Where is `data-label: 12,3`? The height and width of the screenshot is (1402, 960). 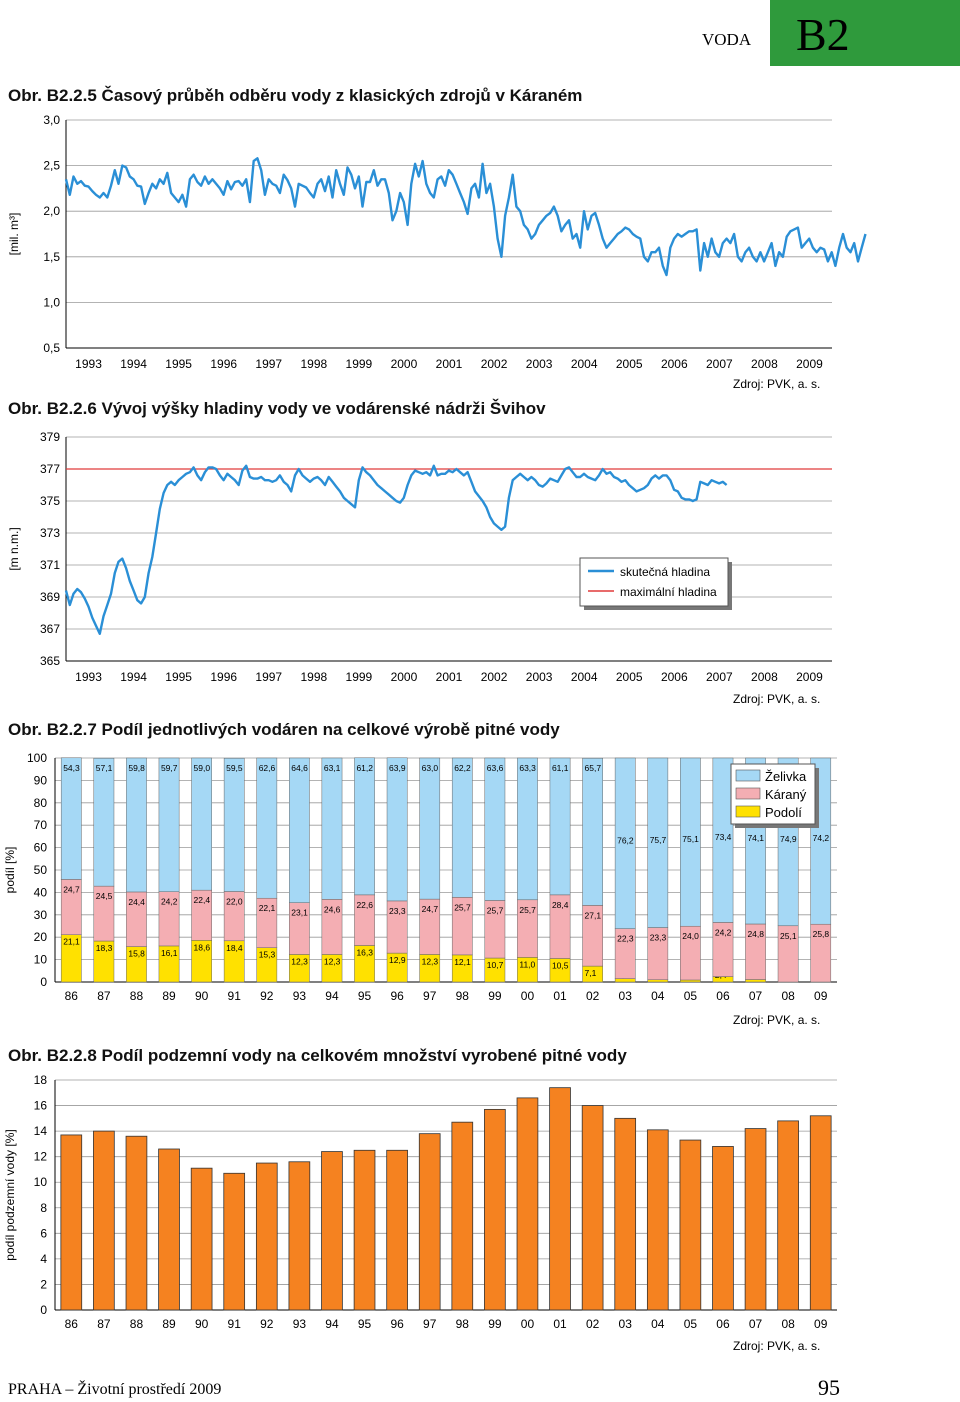 data-label: 12,3 is located at coordinates (332, 961).